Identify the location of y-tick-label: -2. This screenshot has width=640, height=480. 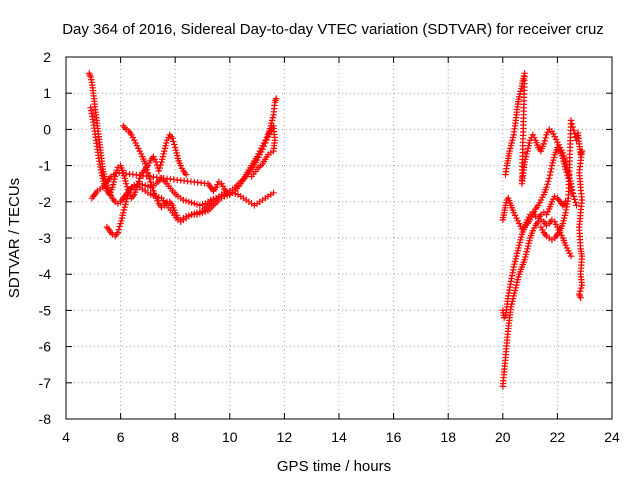
(45, 202).